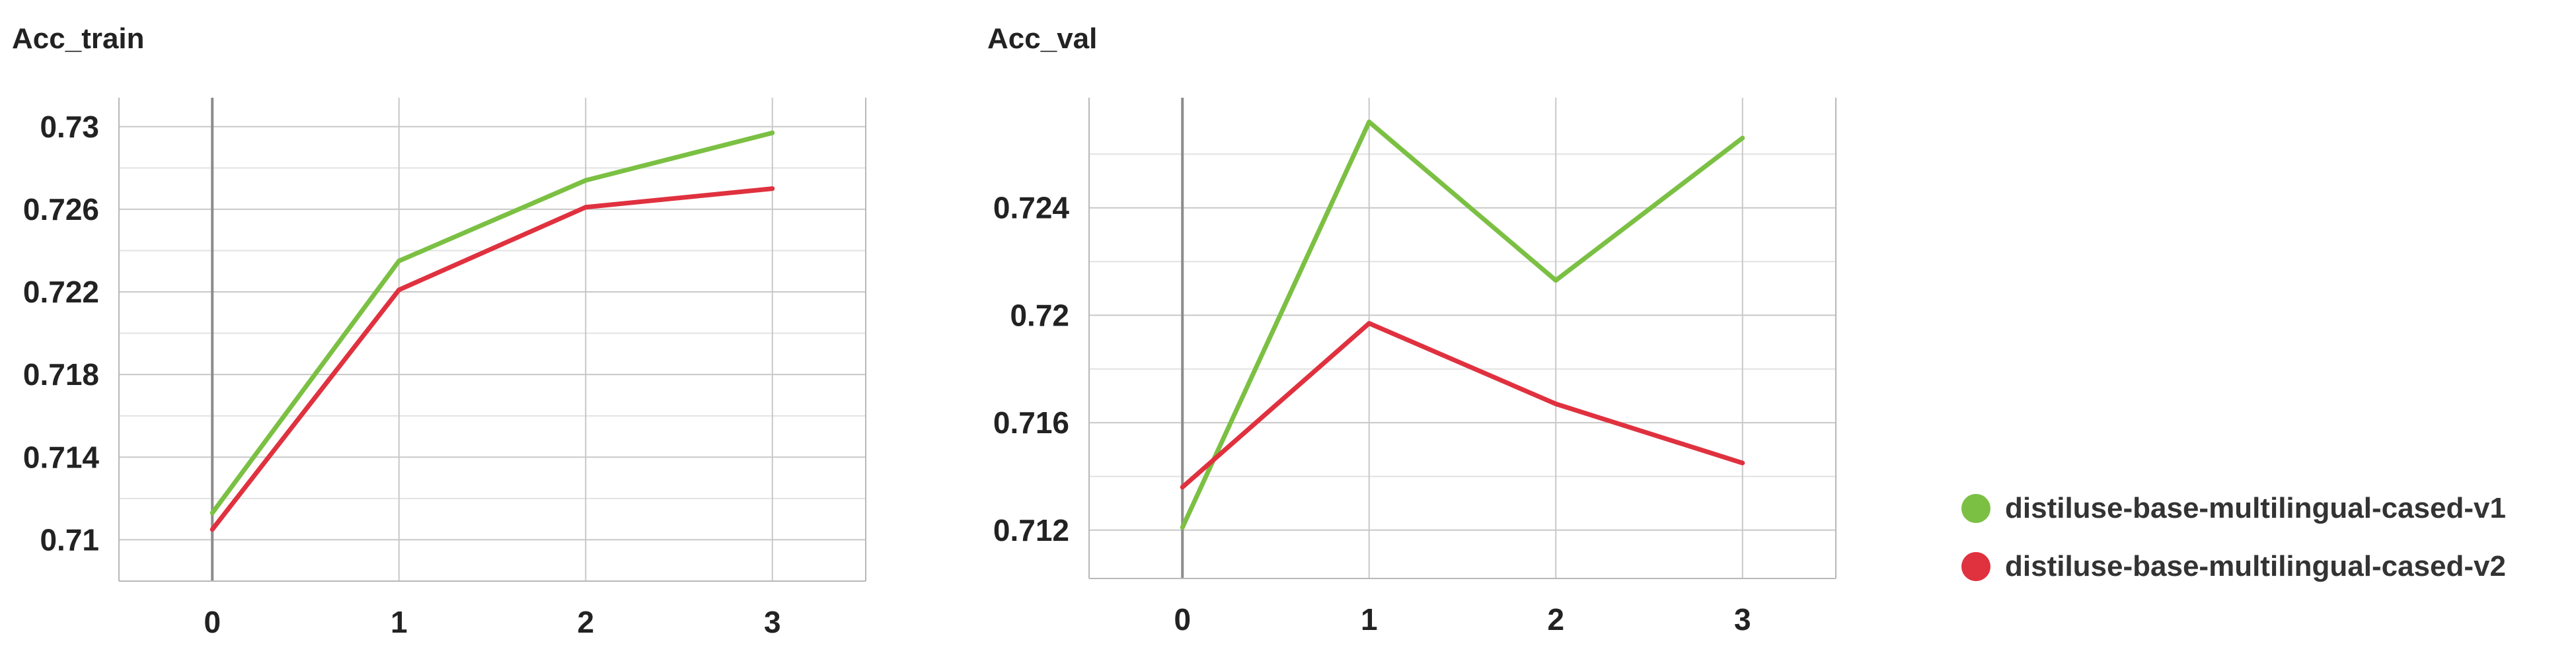  Describe the element at coordinates (1976, 566) in the screenshot. I see `legend-dot-v2-icon` at that location.